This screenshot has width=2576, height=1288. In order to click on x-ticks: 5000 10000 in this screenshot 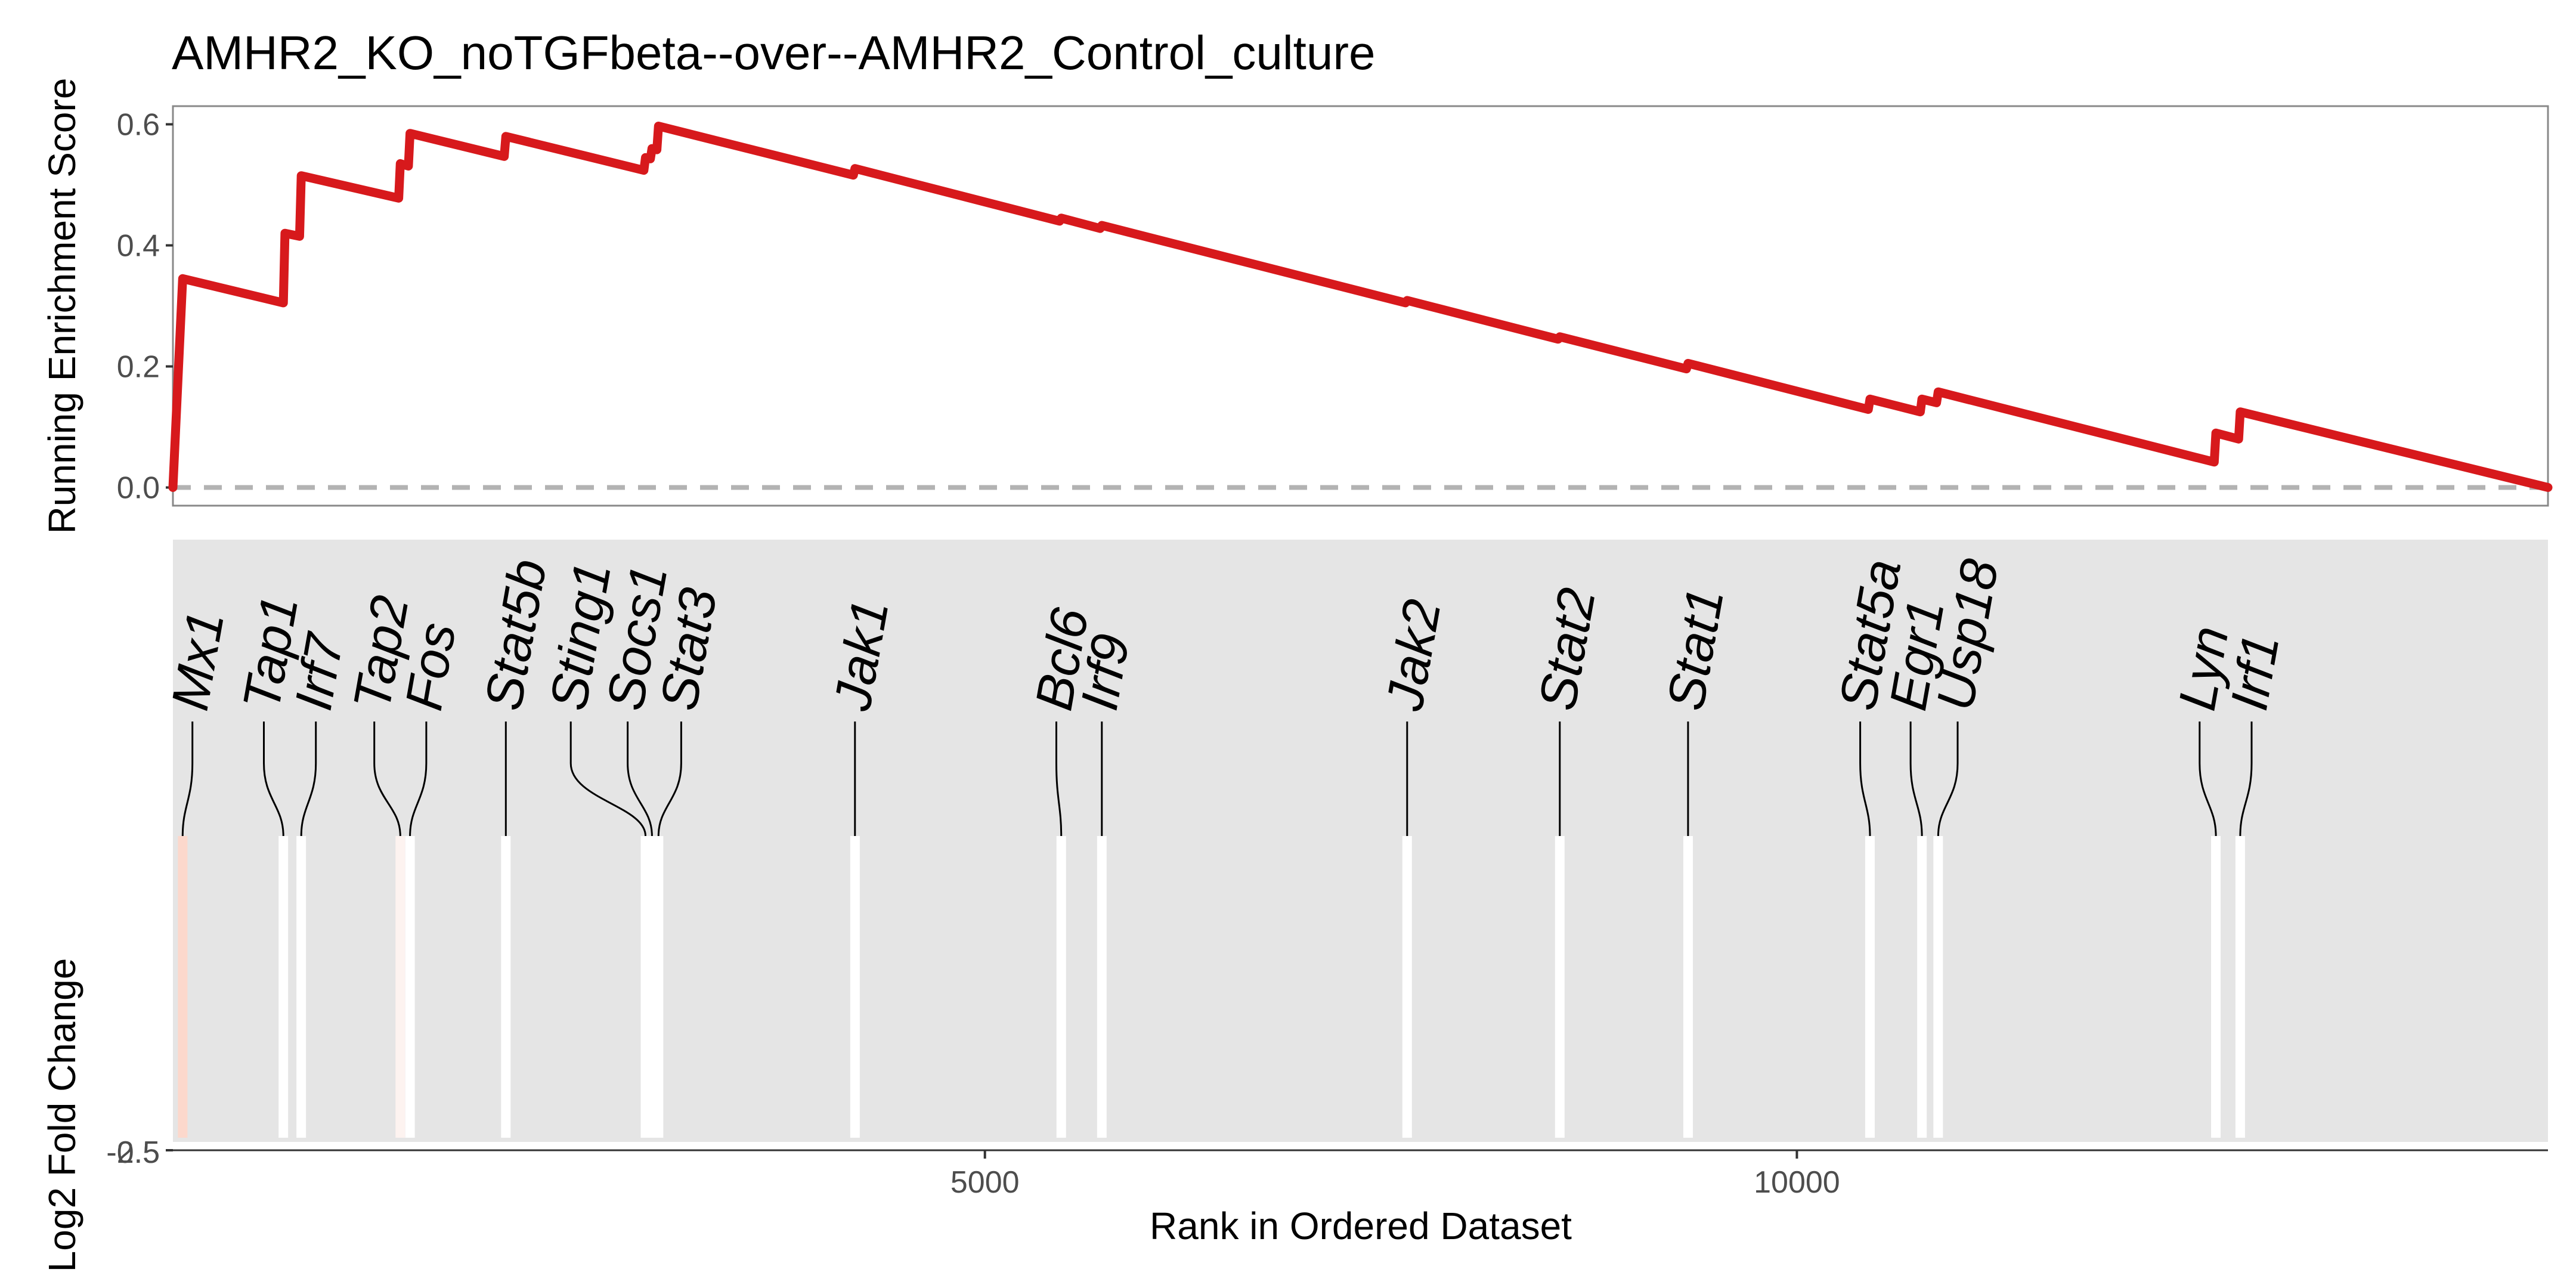, I will do `click(1395, 1175)`.